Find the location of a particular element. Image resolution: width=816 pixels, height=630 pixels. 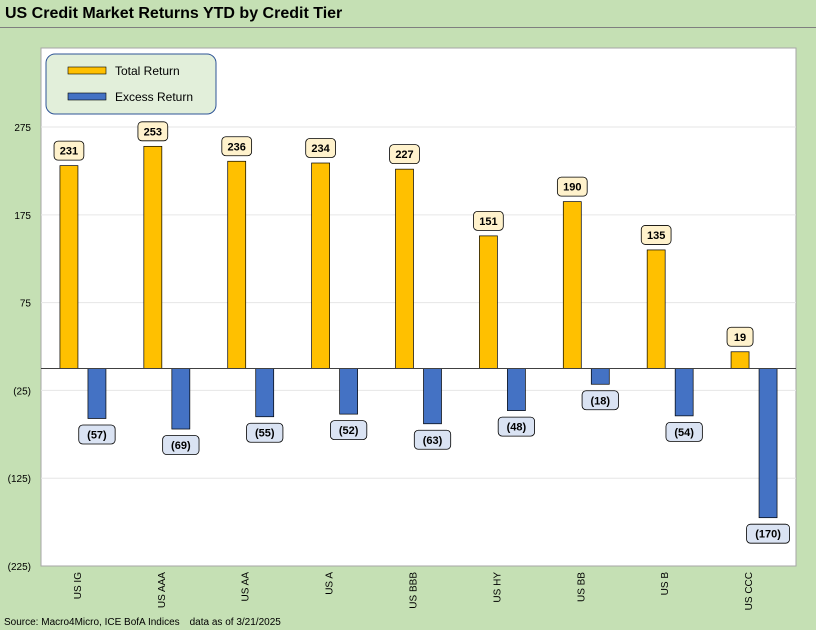

data-label-excess-return: (18) is located at coordinates (600, 401).